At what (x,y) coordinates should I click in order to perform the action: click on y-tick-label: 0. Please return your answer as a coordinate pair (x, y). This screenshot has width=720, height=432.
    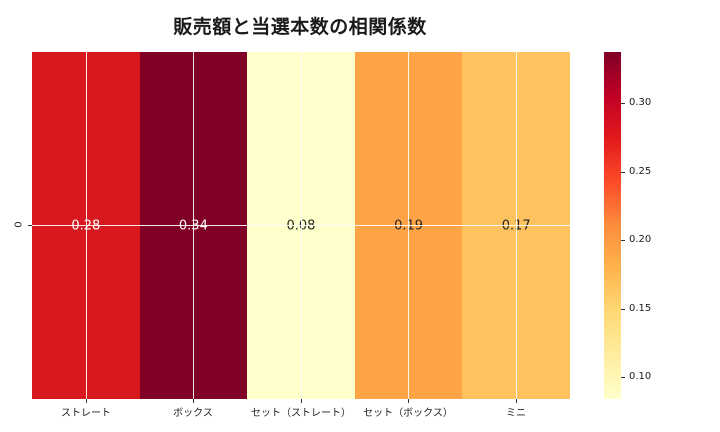
    Looking at the image, I should click on (19, 224).